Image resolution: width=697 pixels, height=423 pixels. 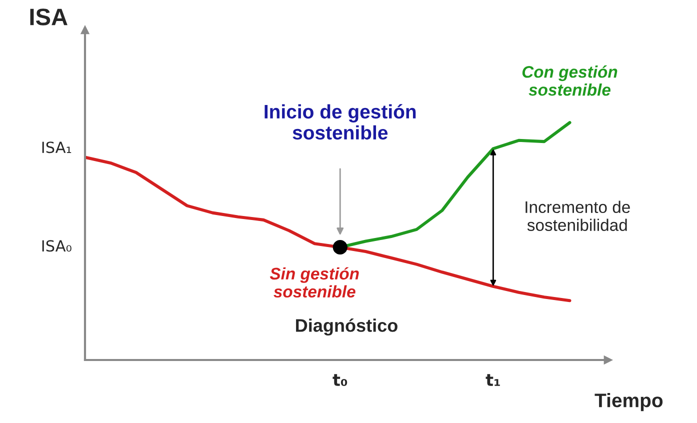 I want to click on x-axis-title: Tiempo, so click(x=628, y=402).